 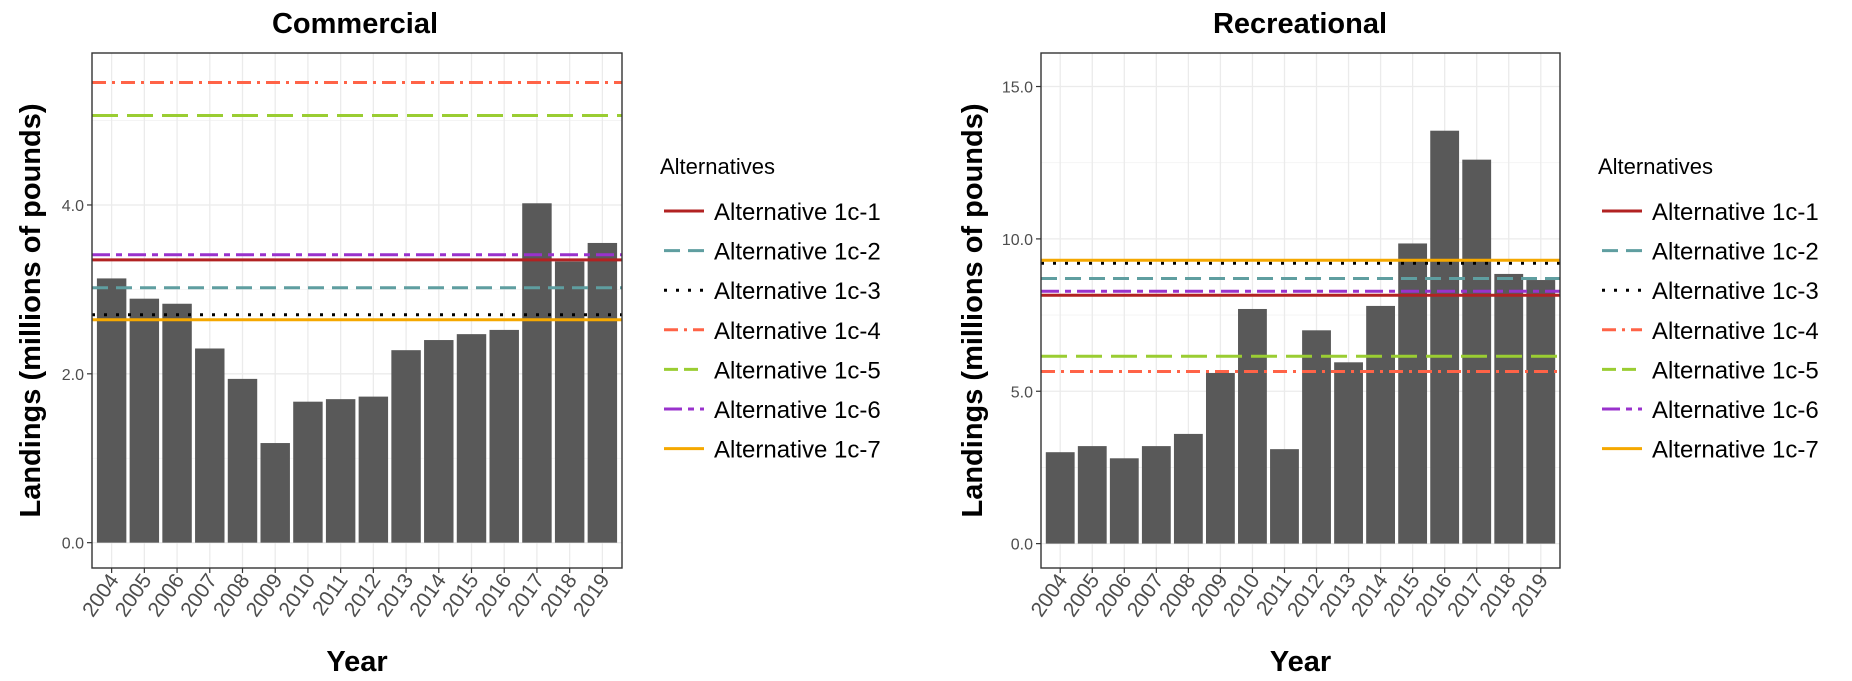 I want to click on x-tick-label: 2008, so click(x=232, y=595).